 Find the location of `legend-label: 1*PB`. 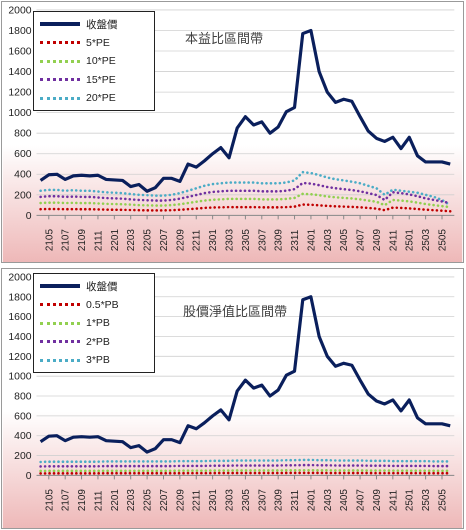

legend-label: 1*PB is located at coordinates (98, 323).